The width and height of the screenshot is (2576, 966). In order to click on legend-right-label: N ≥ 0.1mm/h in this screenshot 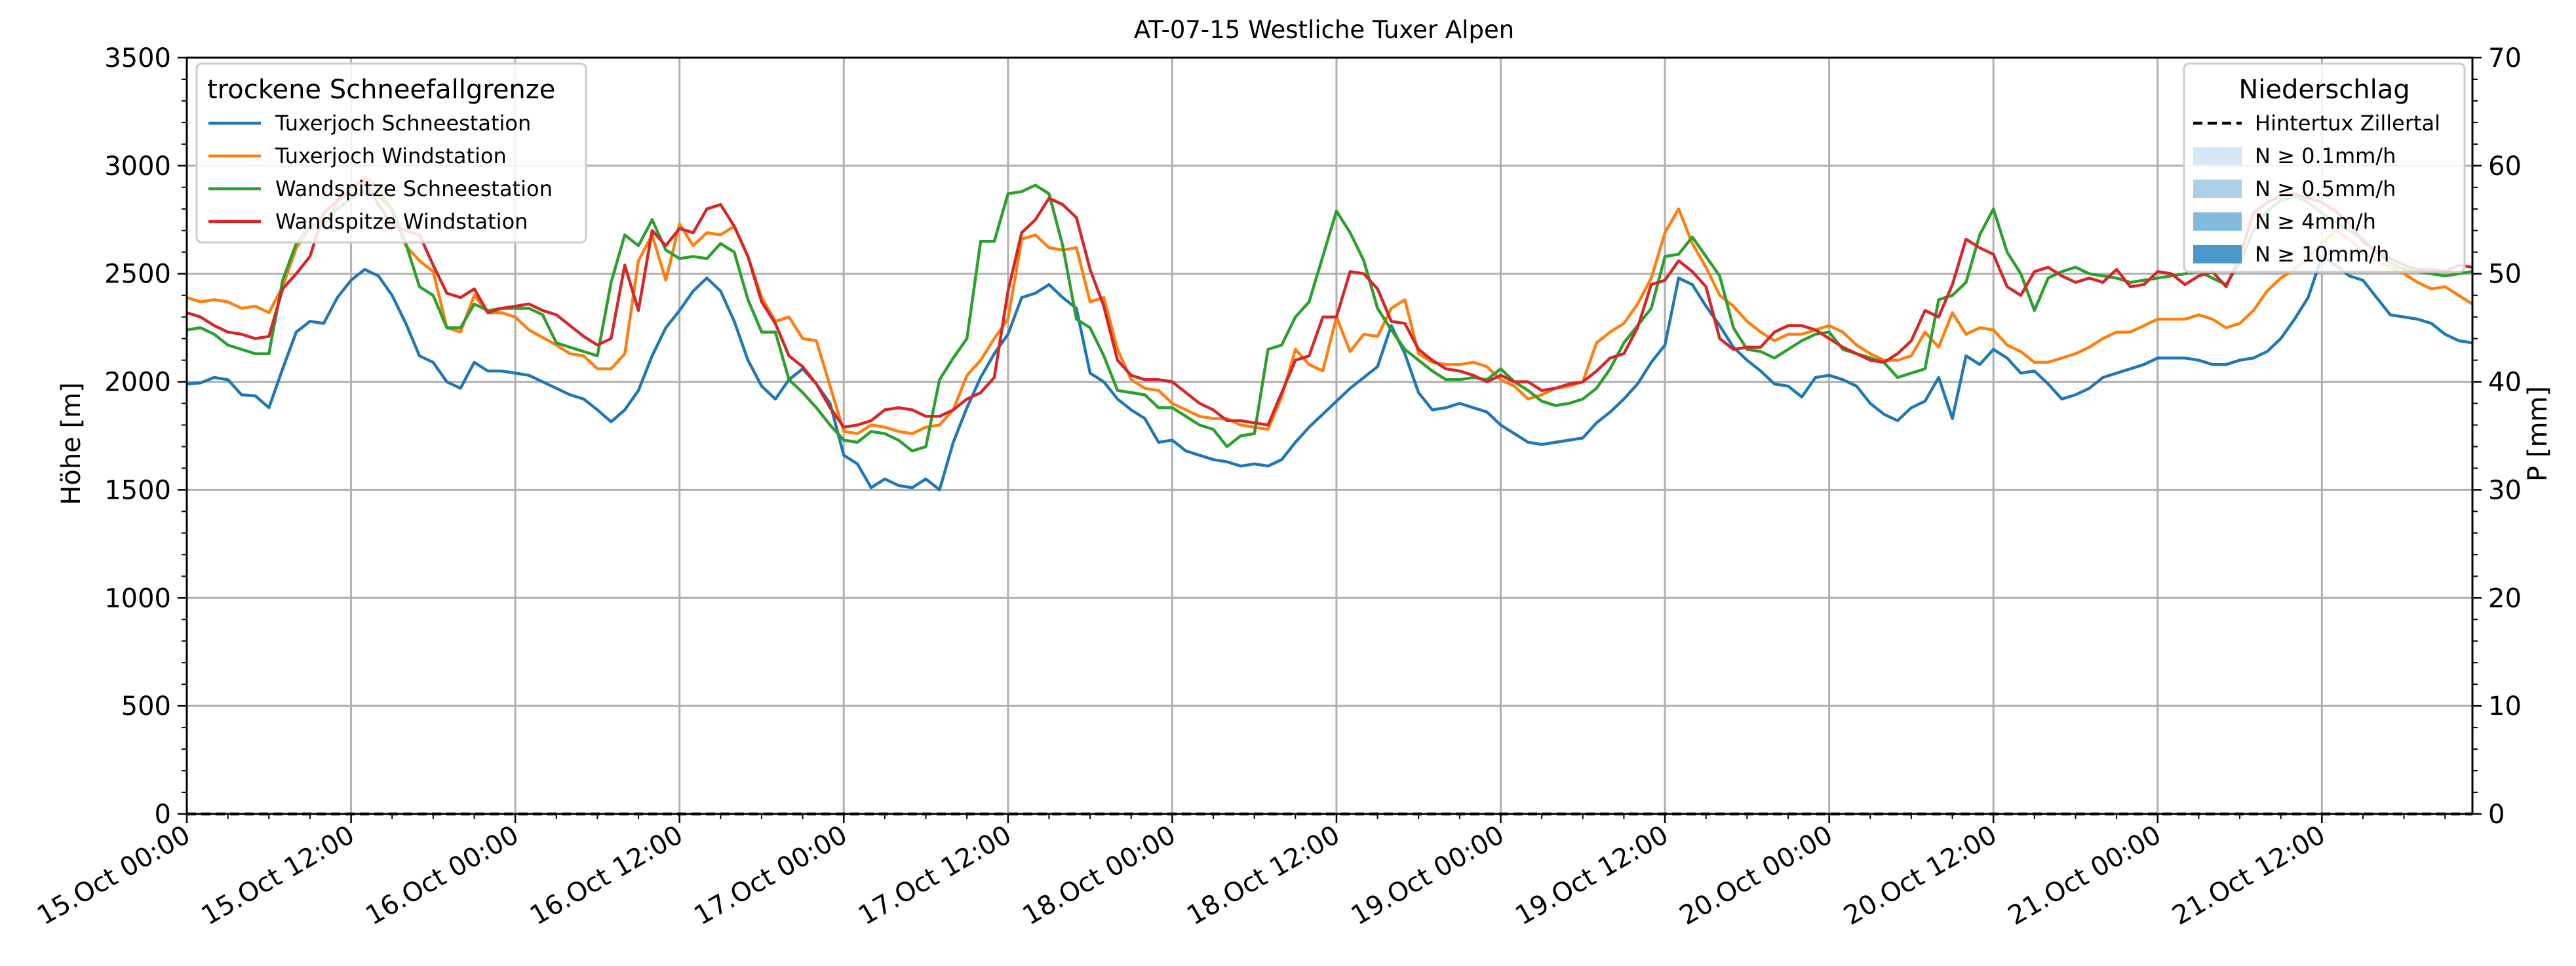, I will do `click(2325, 156)`.